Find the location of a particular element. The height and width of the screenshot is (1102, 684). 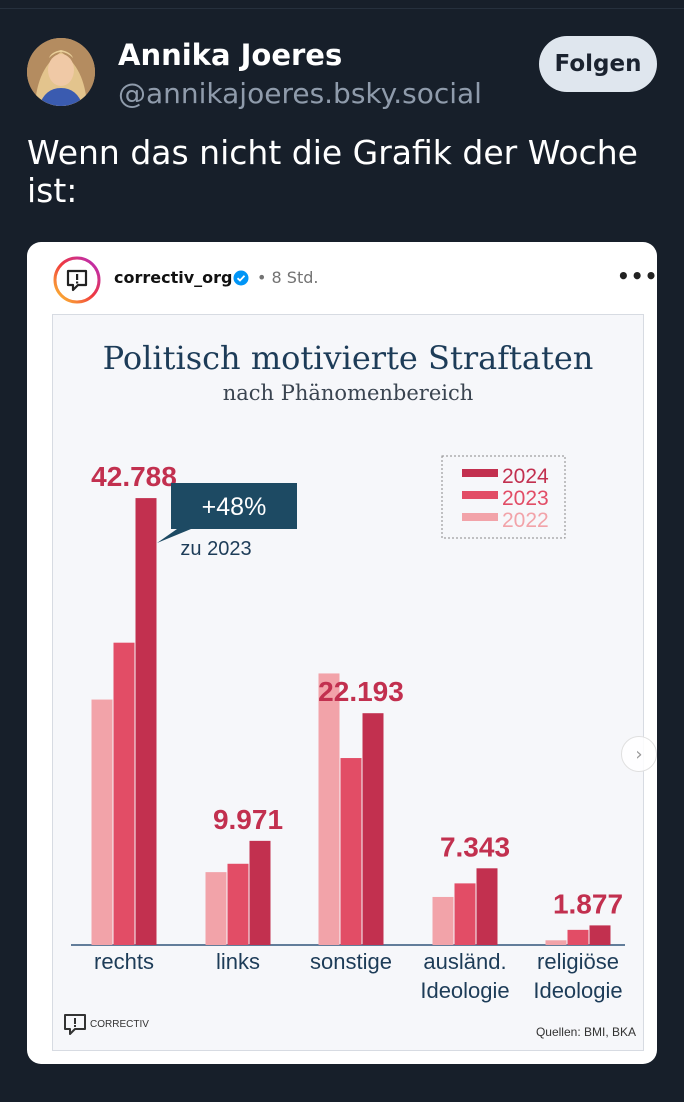

category-label-4: religiöse Ideologie is located at coordinates (577, 976).